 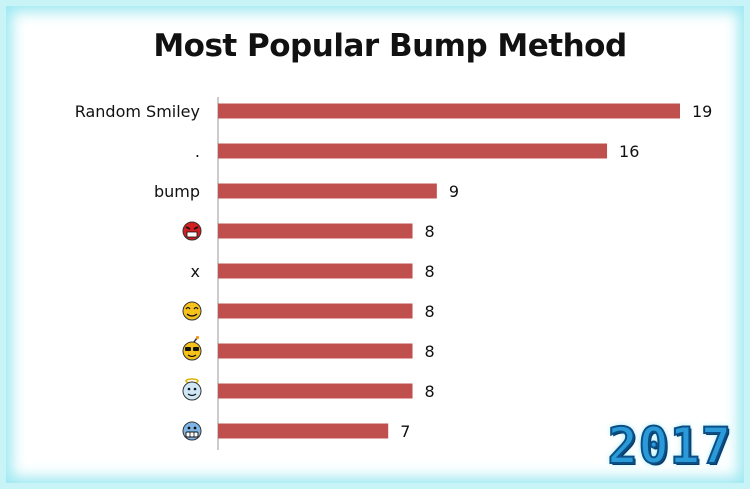 I want to click on category-label-4: x, so click(x=195, y=271).